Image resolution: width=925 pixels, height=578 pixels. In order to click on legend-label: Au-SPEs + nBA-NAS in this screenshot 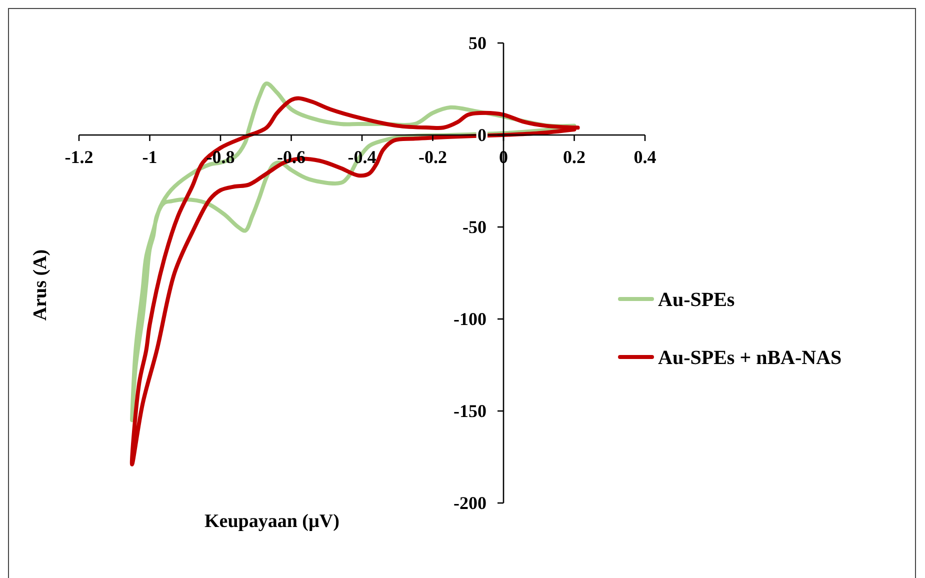, I will do `click(750, 358)`.